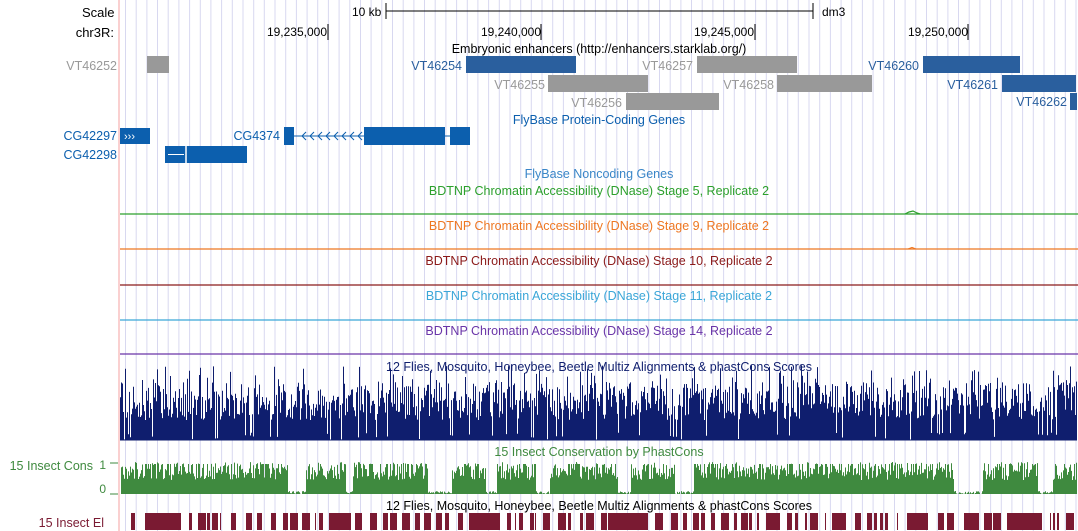 Image resolution: width=1078 pixels, height=531 pixels. I want to click on enhancer-label-vt46261: VT46261, so click(972, 85).